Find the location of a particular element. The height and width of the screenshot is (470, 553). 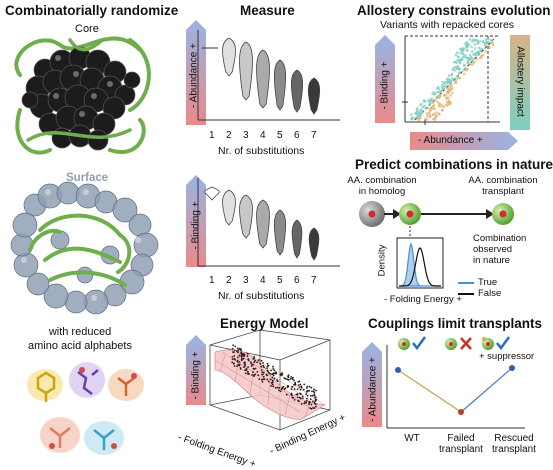

amino-acid-orange is located at coordinates (126, 385).